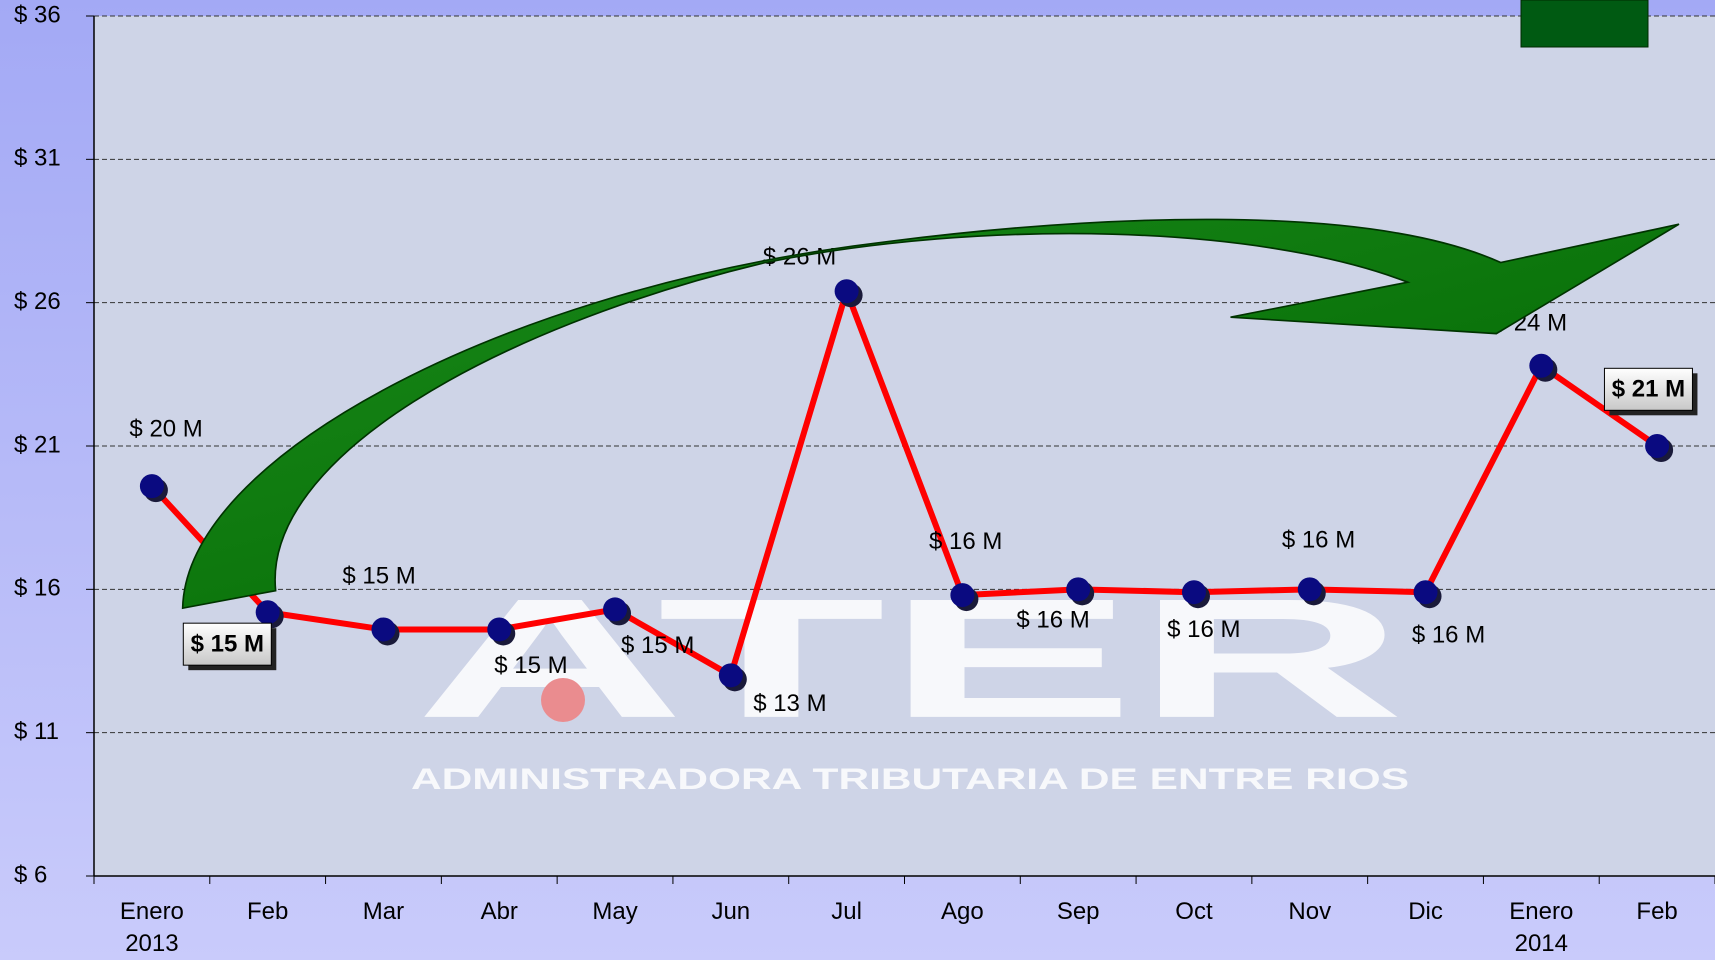  What do you see at coordinates (1194, 911) in the screenshot?
I see `x-tick-label: Oct` at bounding box center [1194, 911].